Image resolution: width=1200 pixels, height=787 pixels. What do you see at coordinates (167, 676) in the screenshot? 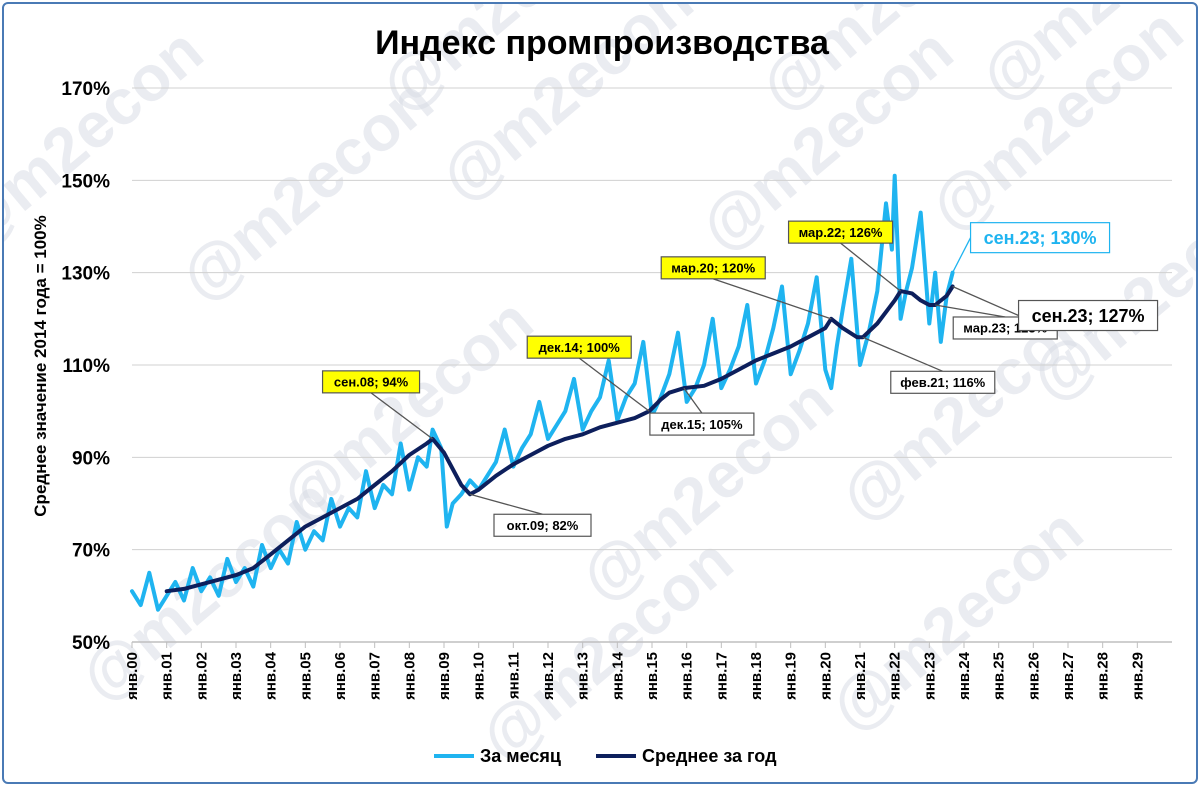
I see `x-tick-label: янв.01` at bounding box center [167, 676].